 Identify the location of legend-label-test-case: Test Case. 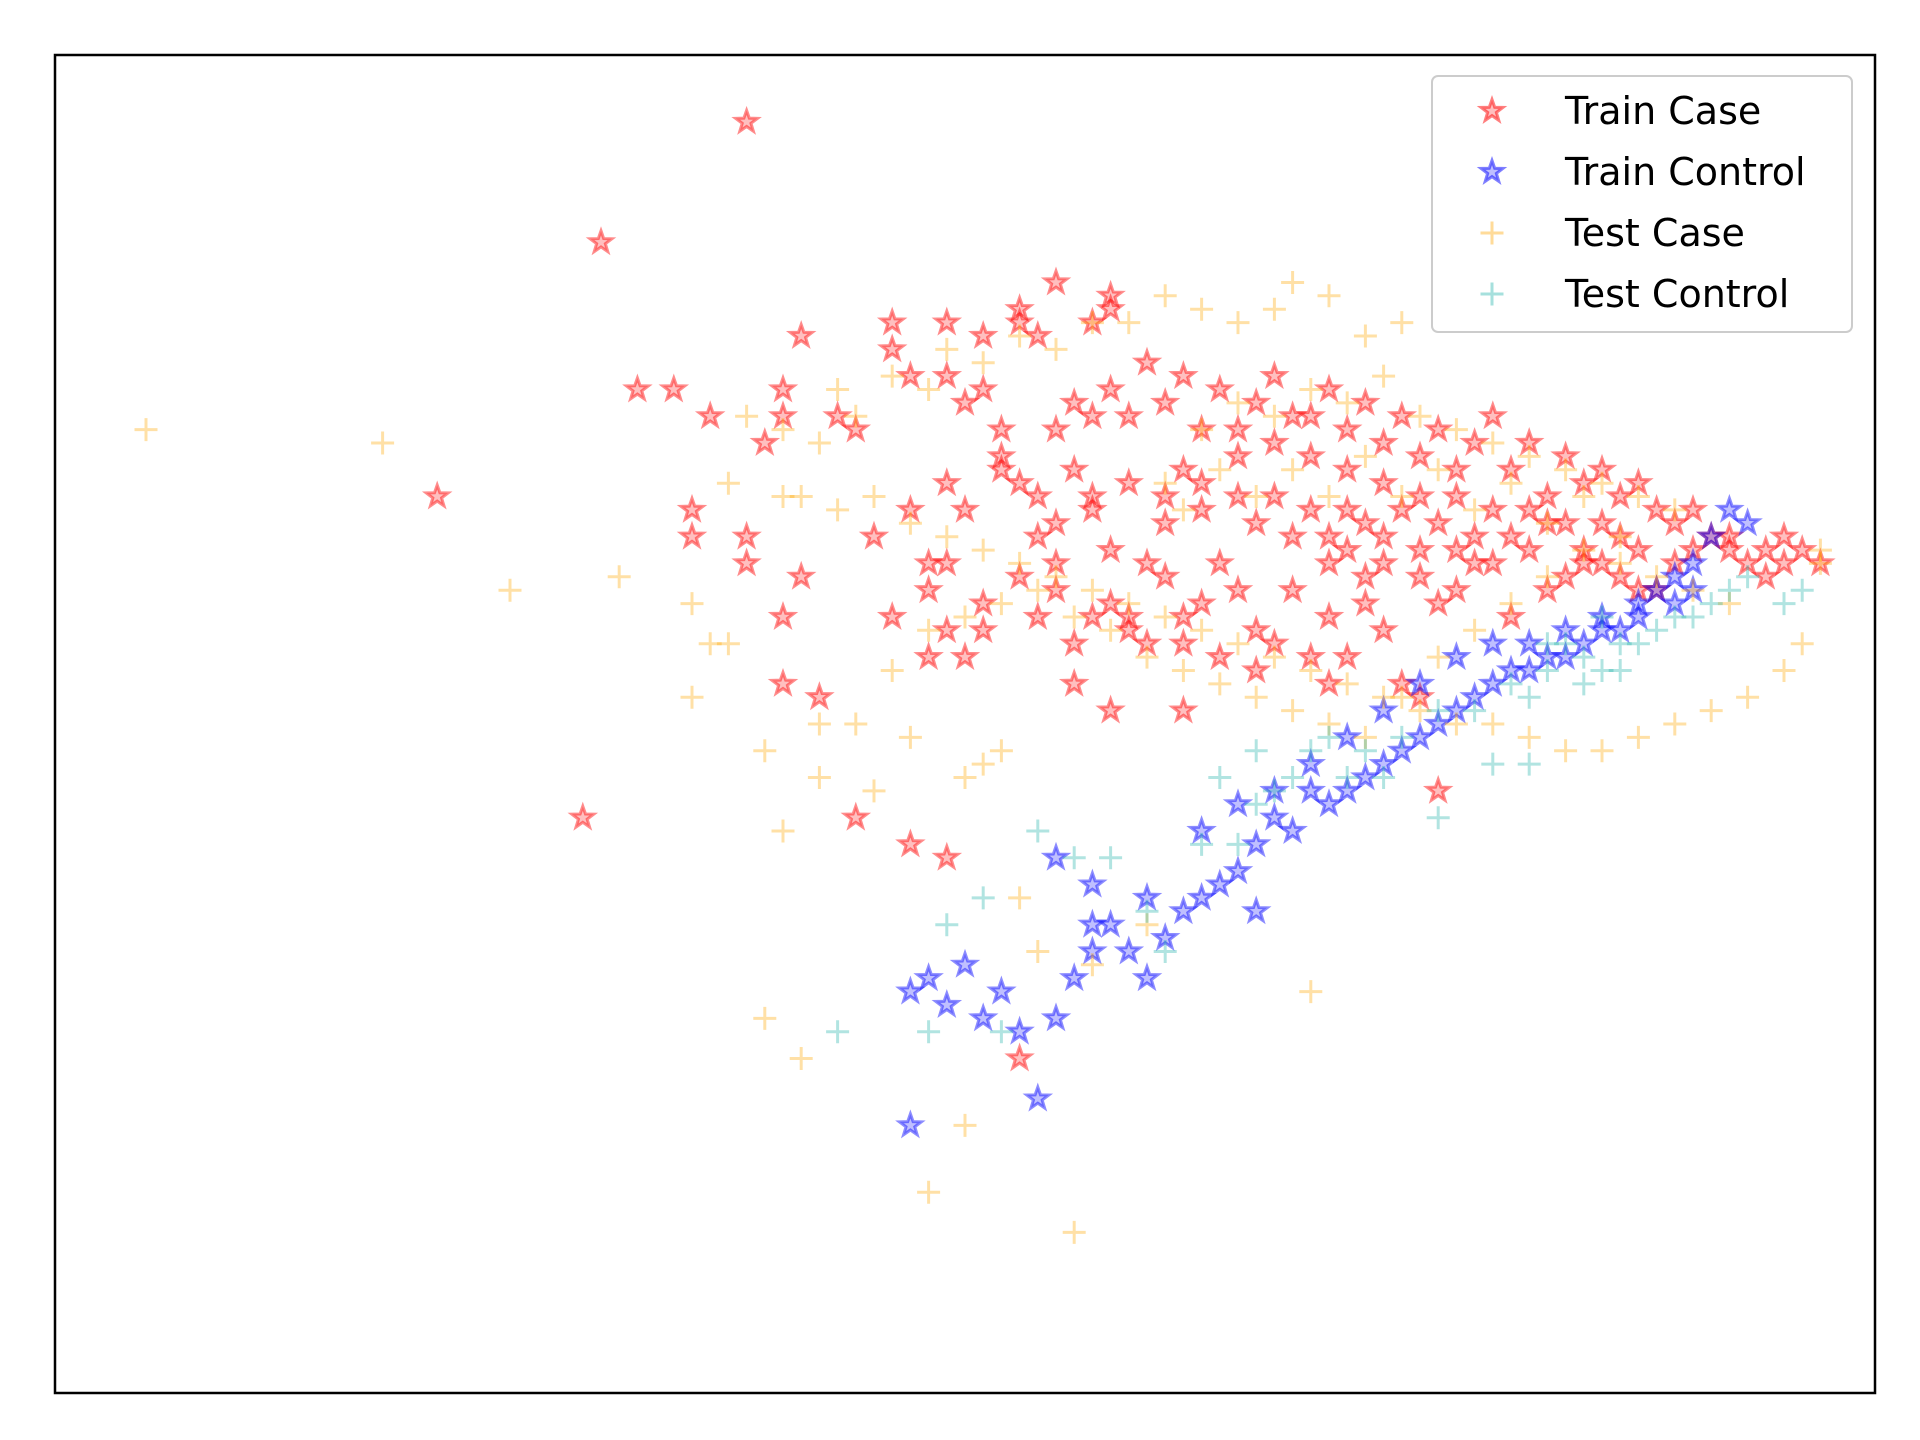
(1654, 233).